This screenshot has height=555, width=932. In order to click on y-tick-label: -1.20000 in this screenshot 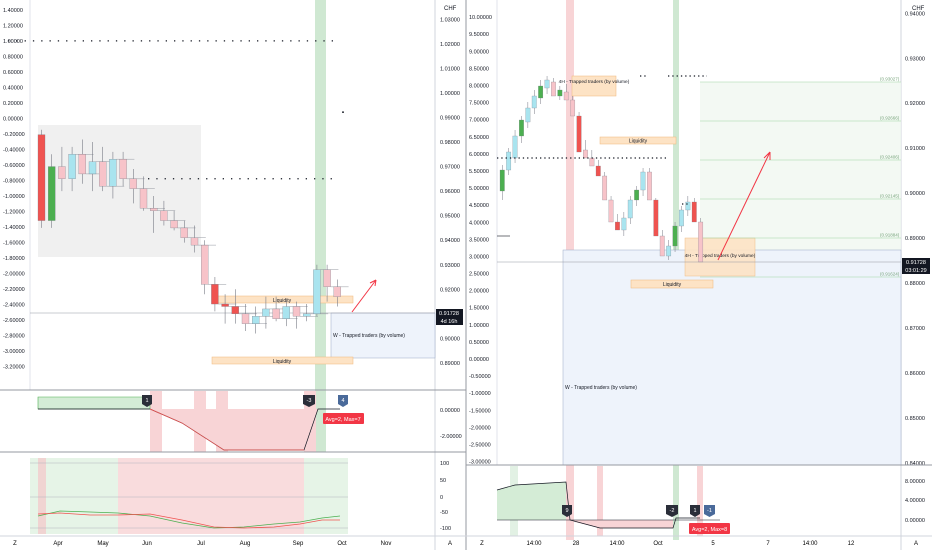, I will do `click(14, 212)`.